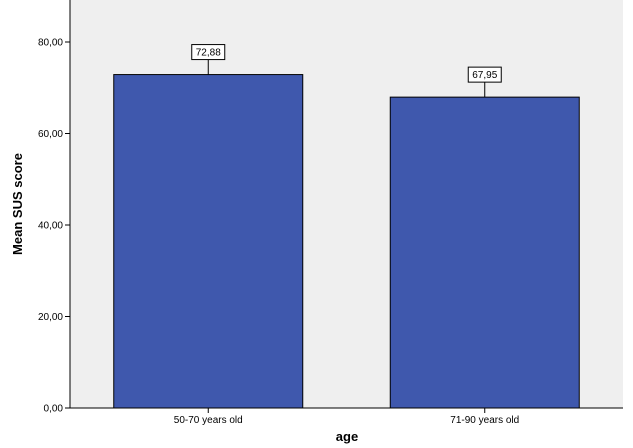 Image resolution: width=633 pixels, height=448 pixels. I want to click on x-axis-title: age, so click(347, 436).